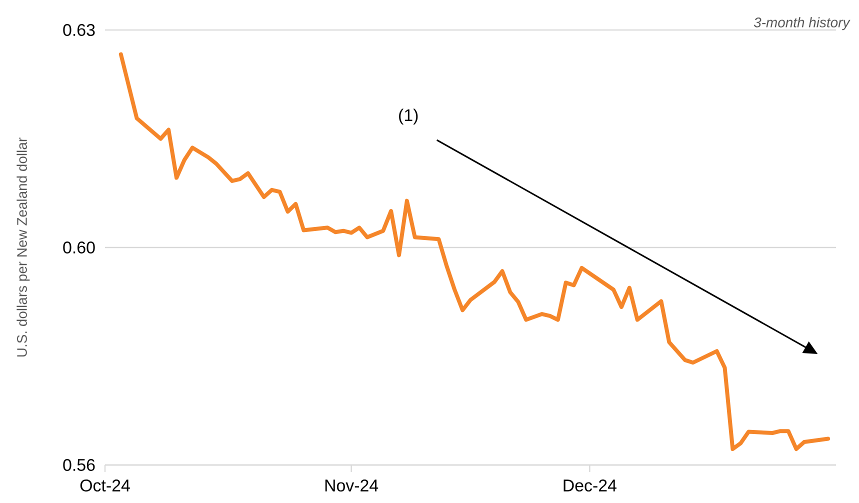 The width and height of the screenshot is (859, 503). Describe the element at coordinates (802, 23) in the screenshot. I see `chart-subtitle: 3-month history` at that location.